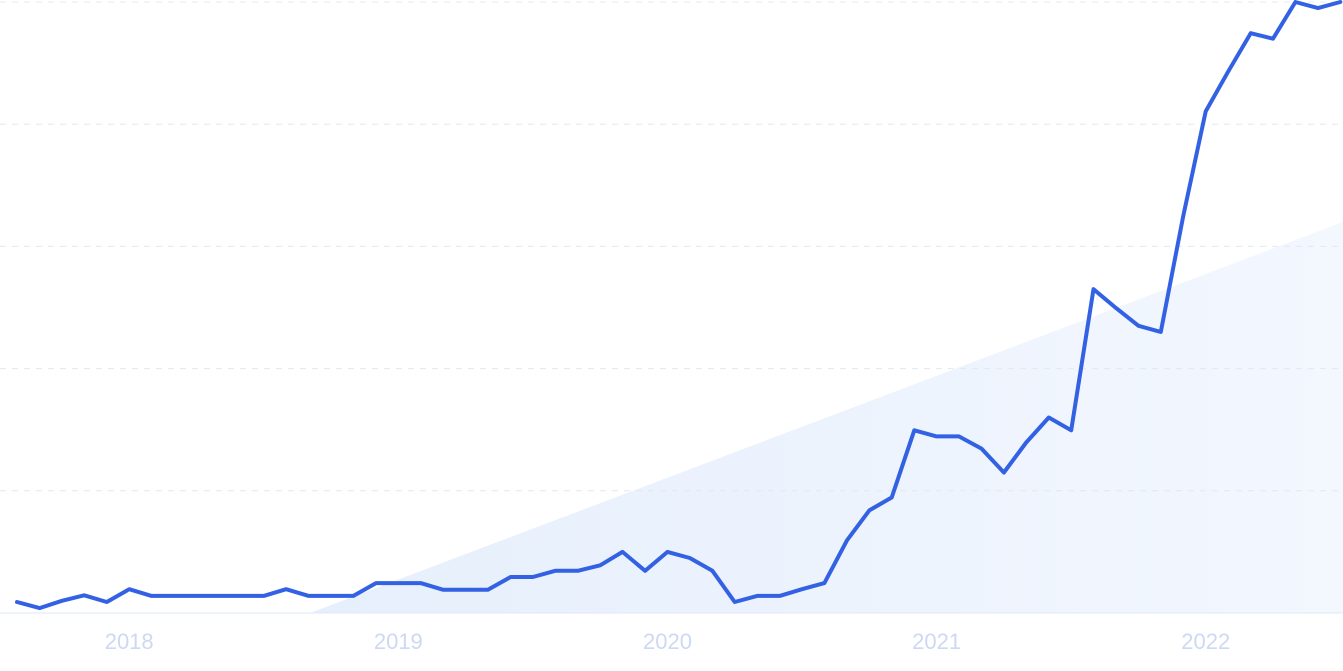 The height and width of the screenshot is (671, 1343). Describe the element at coordinates (398, 641) in the screenshot. I see `x-tick-label: 2019` at that location.